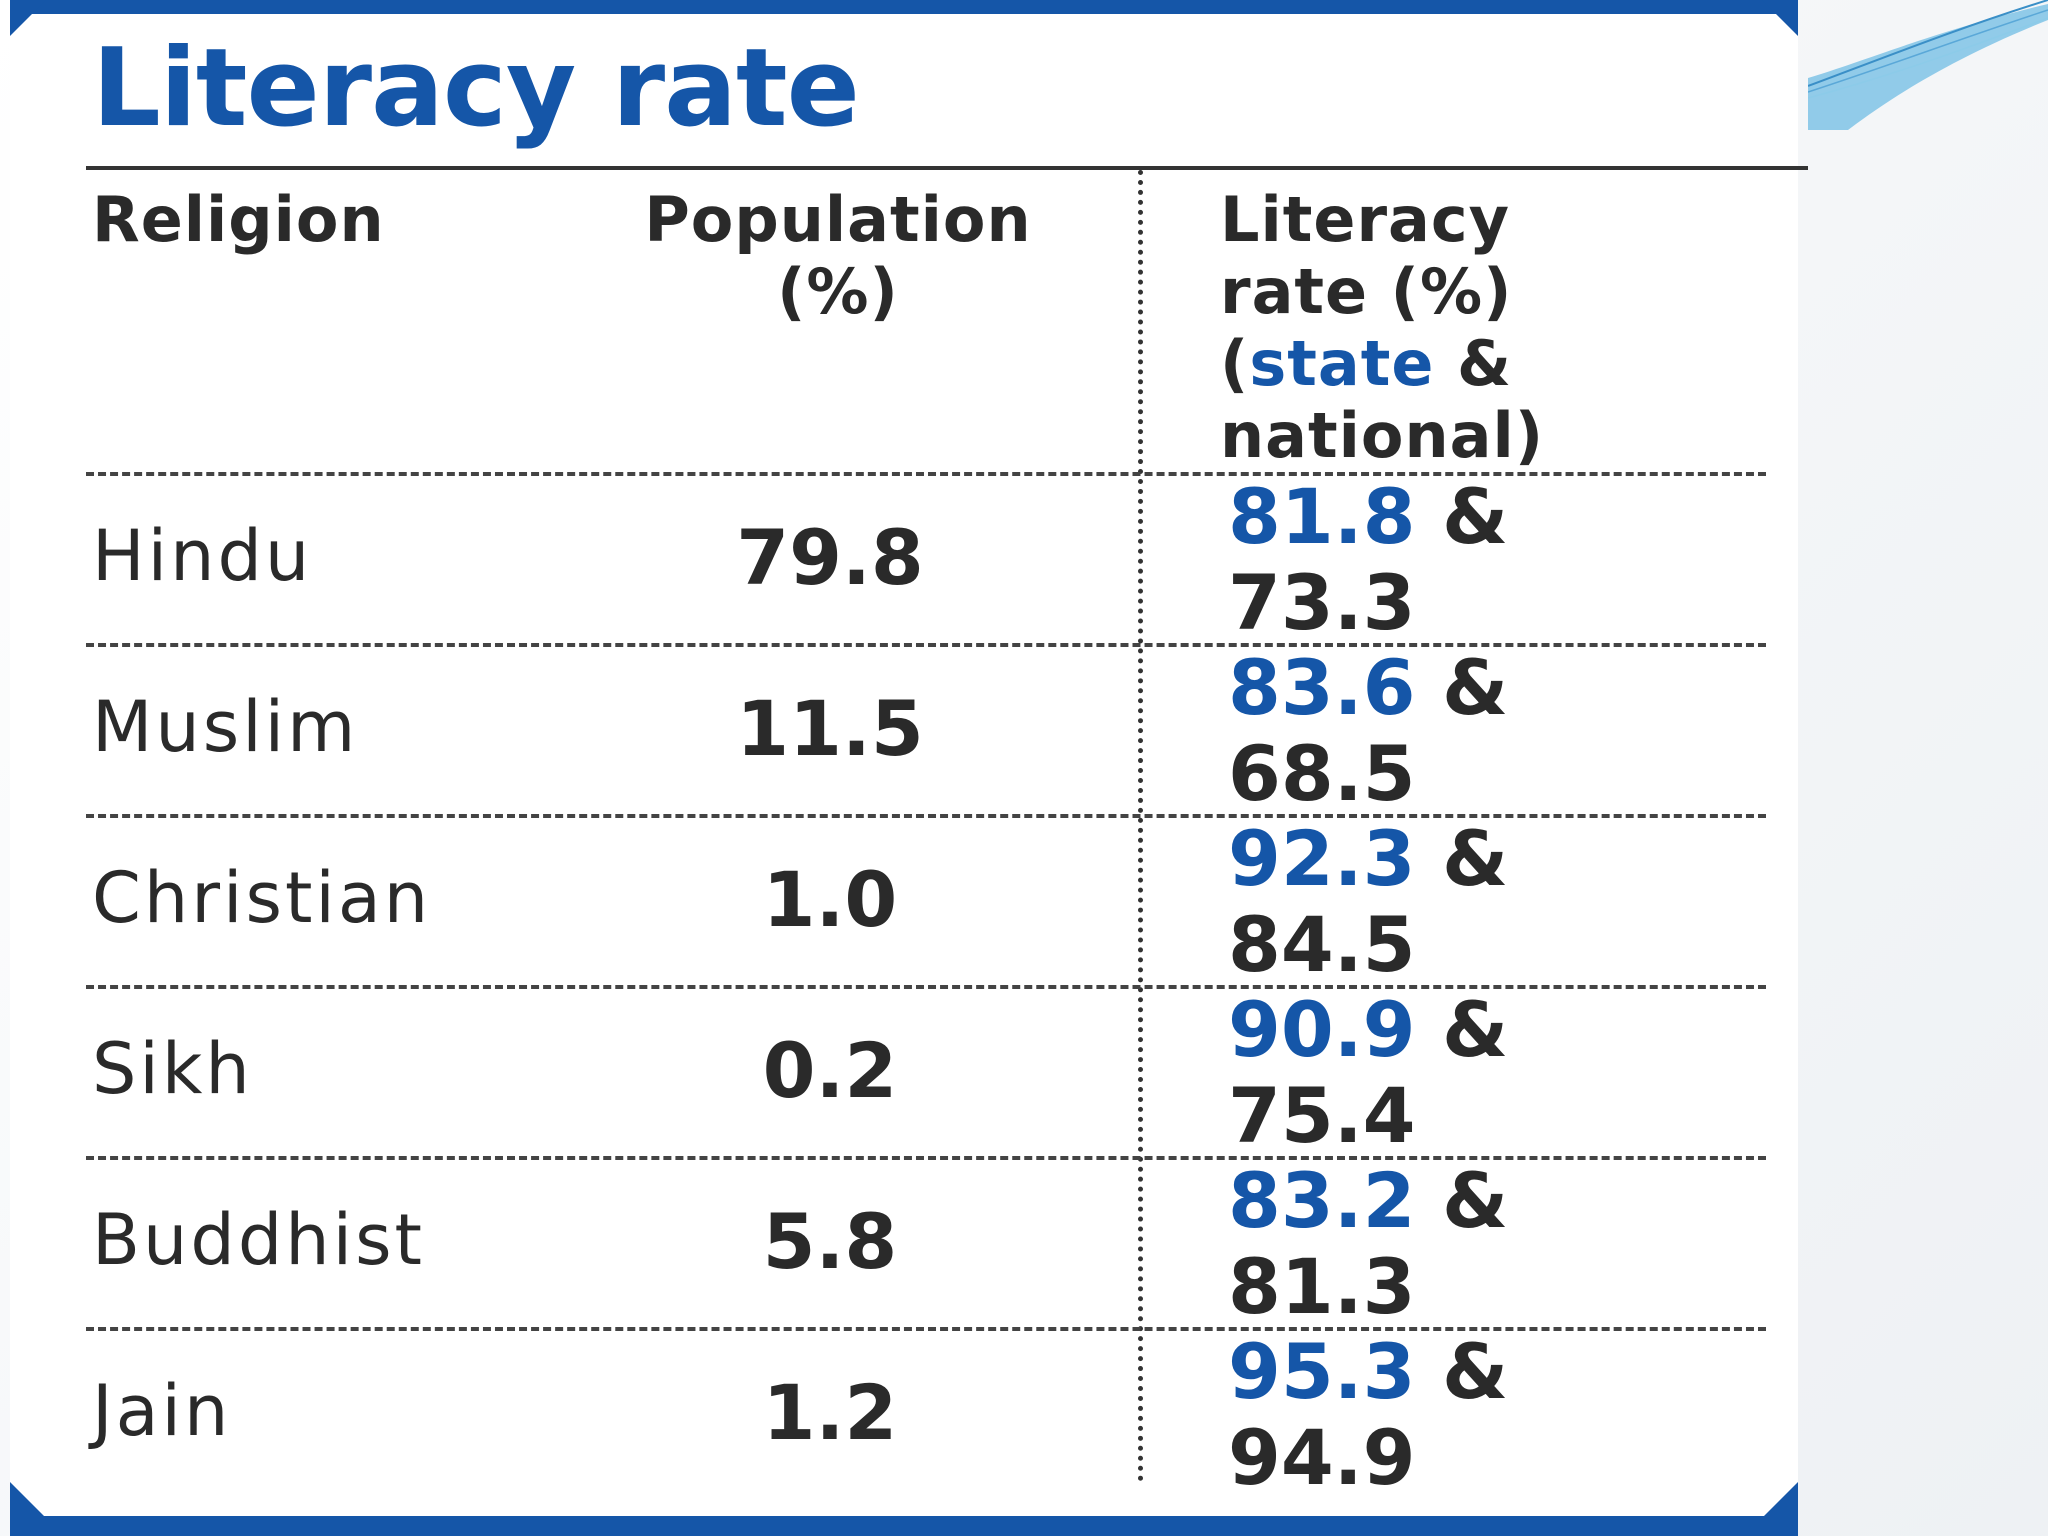 The height and width of the screenshot is (1536, 2048). Describe the element at coordinates (202, 556) in the screenshot. I see `religion-cell: Hindu` at that location.